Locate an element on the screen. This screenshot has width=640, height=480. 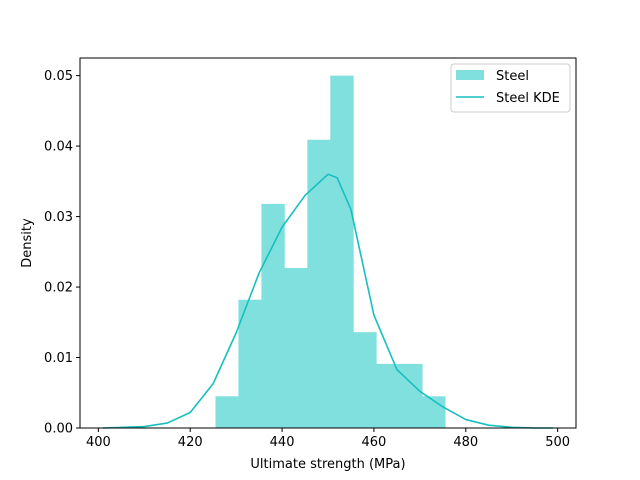
y-tick-label: 0.04 is located at coordinates (58, 147).